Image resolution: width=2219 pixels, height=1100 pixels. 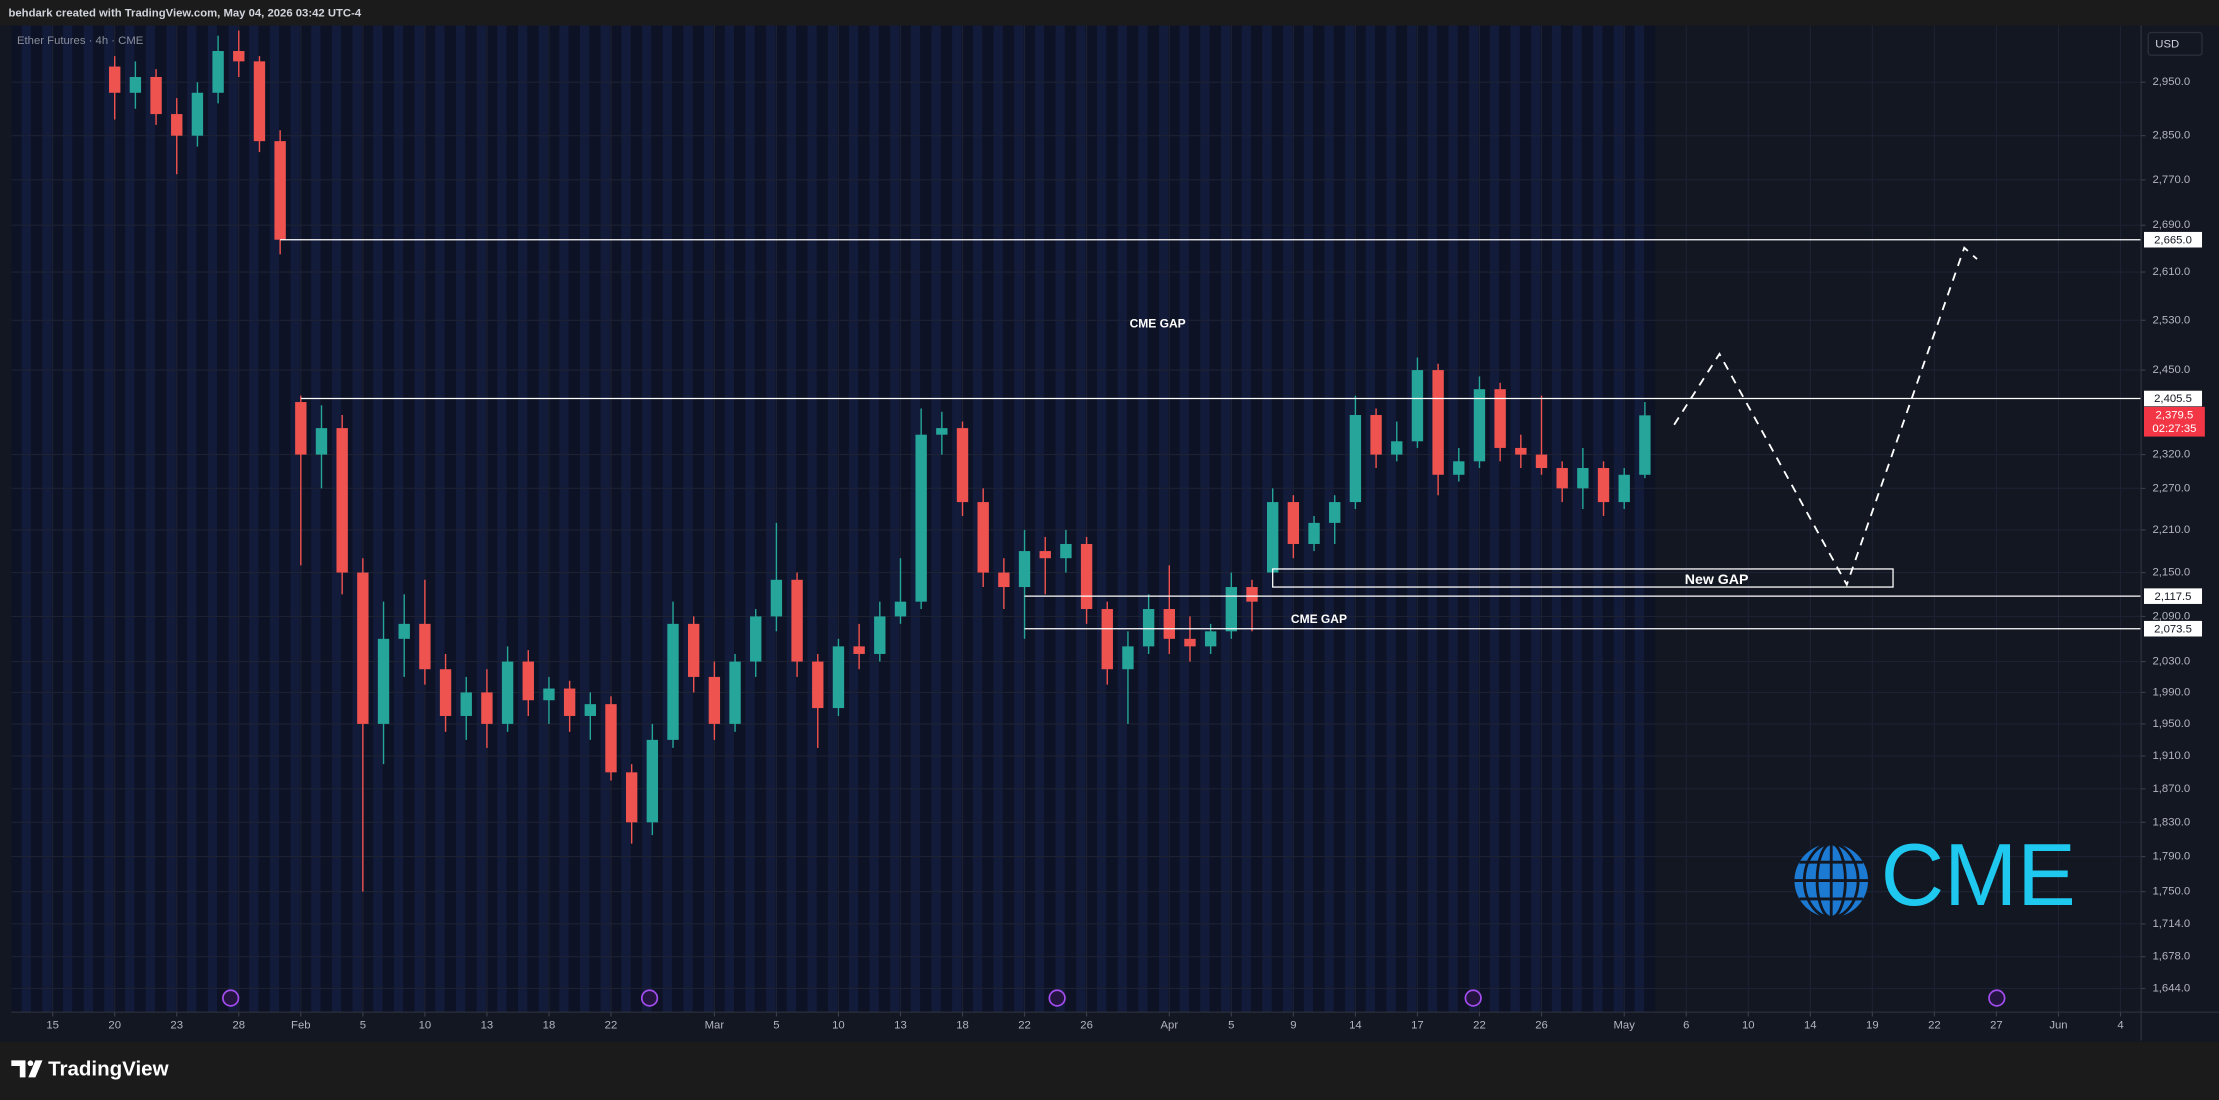 What do you see at coordinates (1625, 1026) in the screenshot?
I see `x-tick-label: May` at bounding box center [1625, 1026].